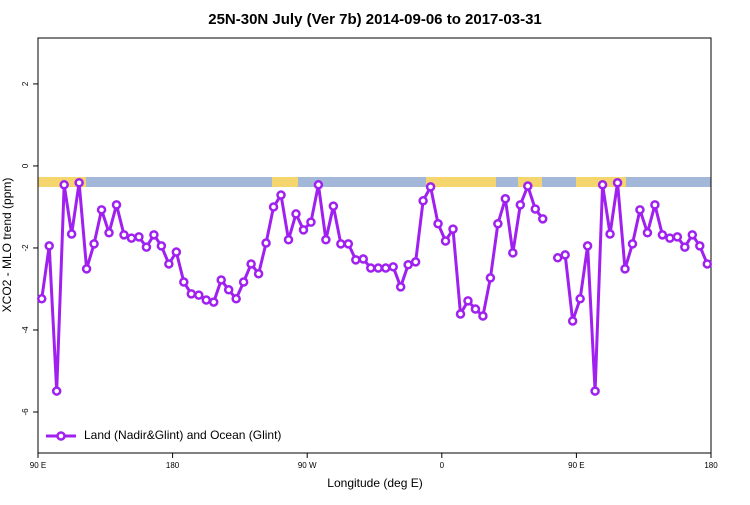 The width and height of the screenshot is (750, 505). What do you see at coordinates (7, 245) in the screenshot?
I see `y-axis-label: XCO2 - MLO trend (ppm)` at bounding box center [7, 245].